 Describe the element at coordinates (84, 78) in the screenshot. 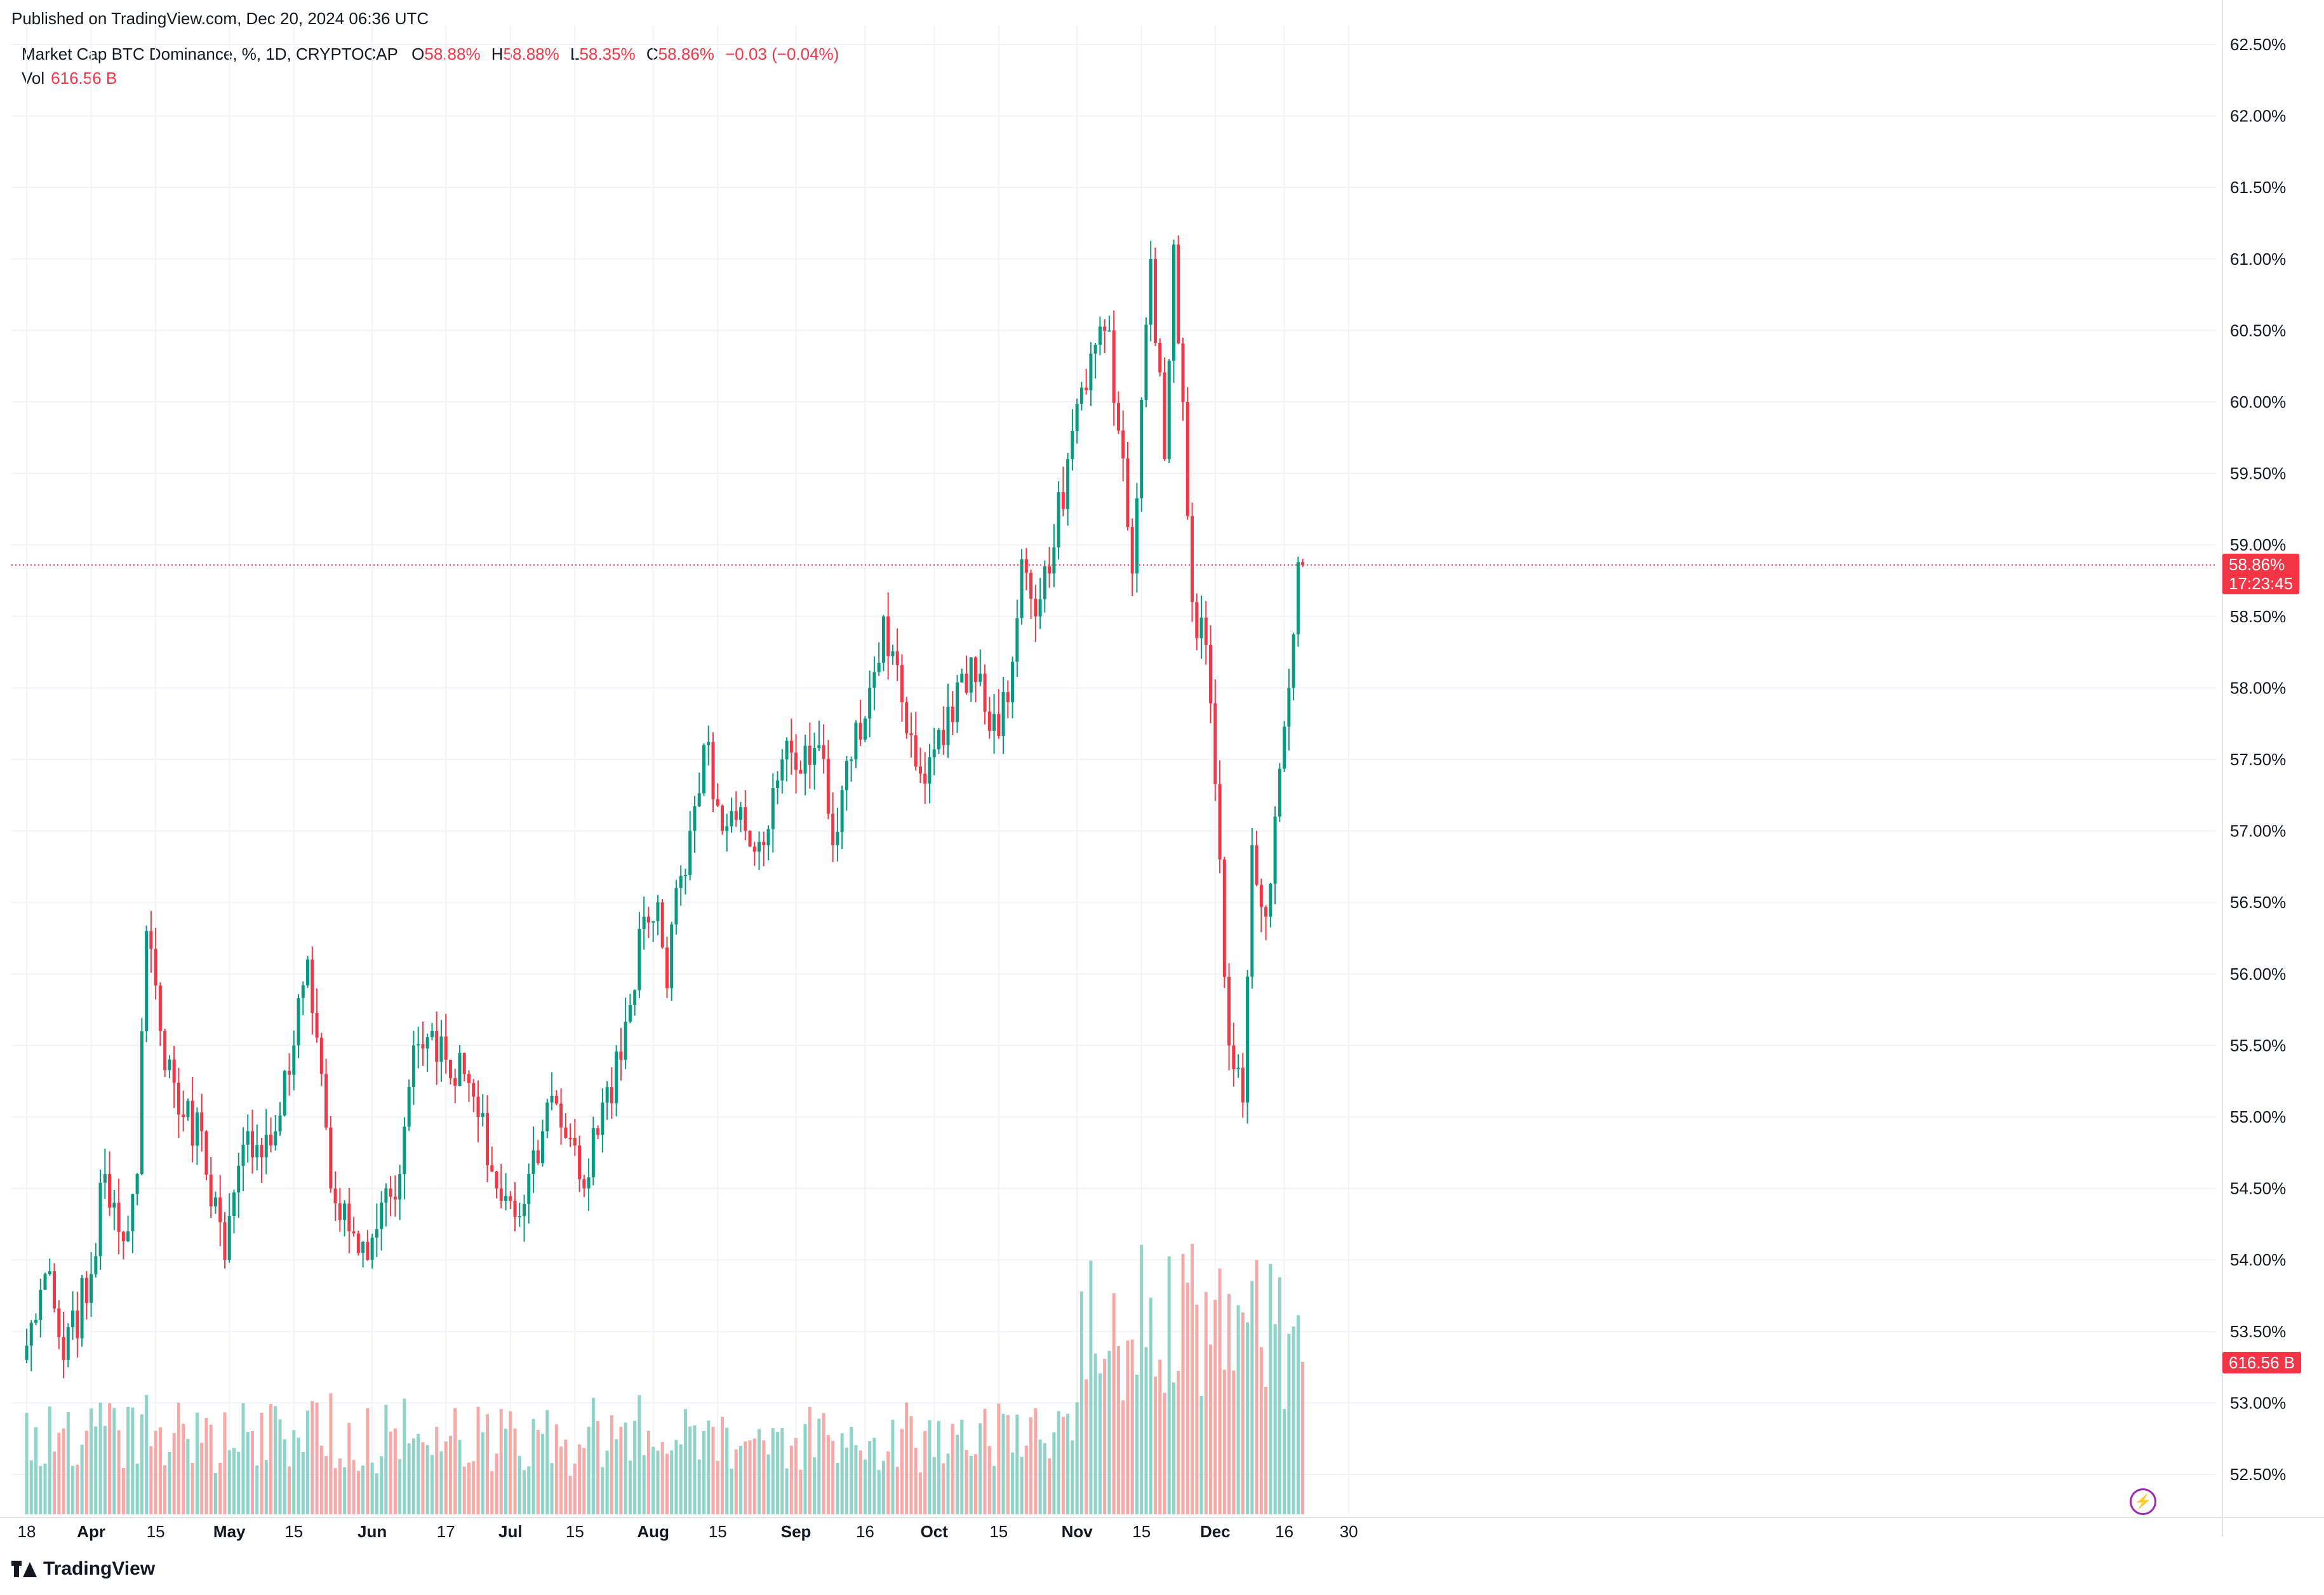

I see `volume-value: 616.56 B` at that location.